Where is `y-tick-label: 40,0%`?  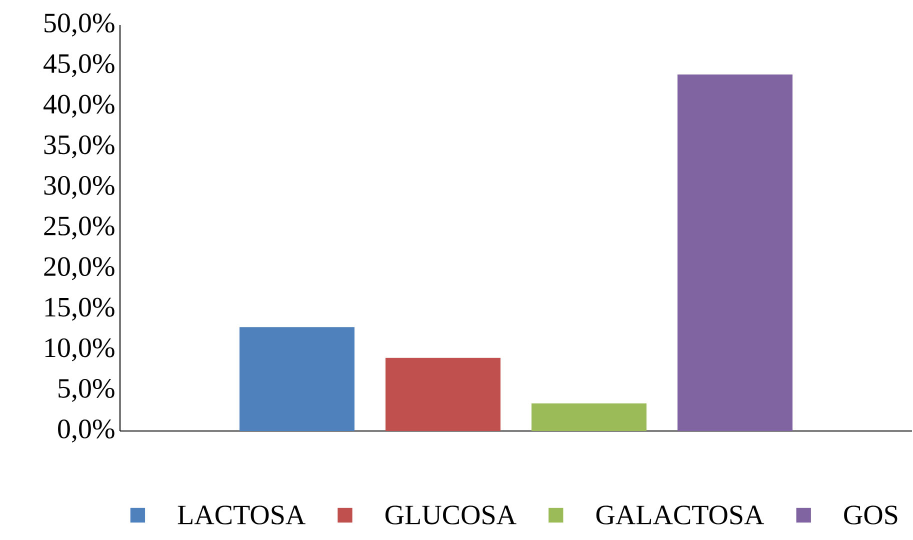
y-tick-label: 40,0% is located at coordinates (79, 106).